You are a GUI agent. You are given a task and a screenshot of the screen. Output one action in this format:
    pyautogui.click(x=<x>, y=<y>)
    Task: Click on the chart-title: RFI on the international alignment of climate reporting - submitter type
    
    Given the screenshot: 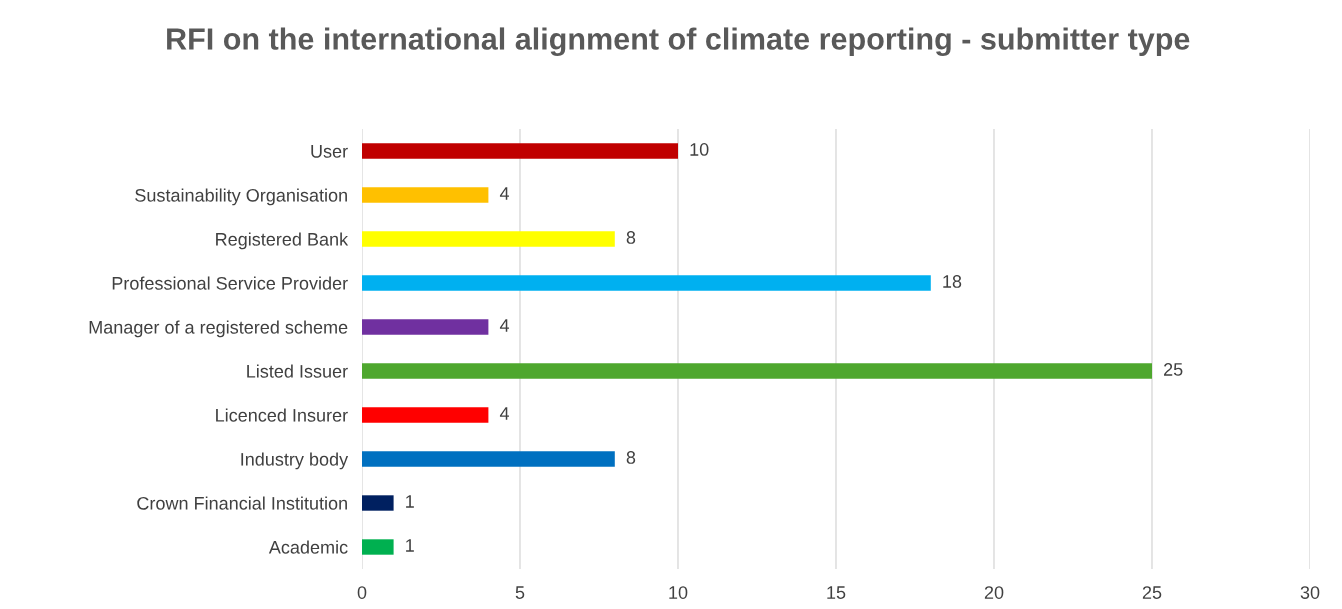 What is the action you would take?
    pyautogui.click(x=678, y=42)
    